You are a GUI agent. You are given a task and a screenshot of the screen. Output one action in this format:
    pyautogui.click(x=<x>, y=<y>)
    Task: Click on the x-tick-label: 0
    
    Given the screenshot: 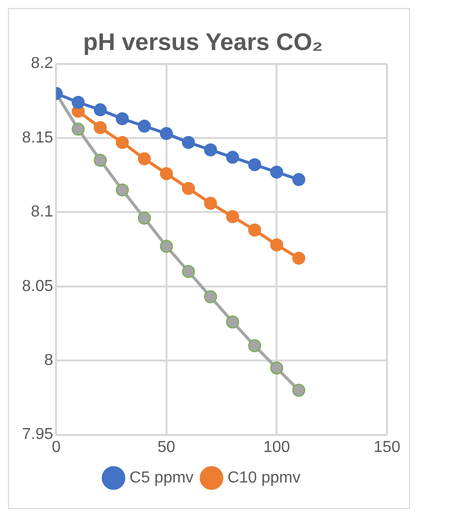 What is the action you would take?
    pyautogui.click(x=56, y=447)
    